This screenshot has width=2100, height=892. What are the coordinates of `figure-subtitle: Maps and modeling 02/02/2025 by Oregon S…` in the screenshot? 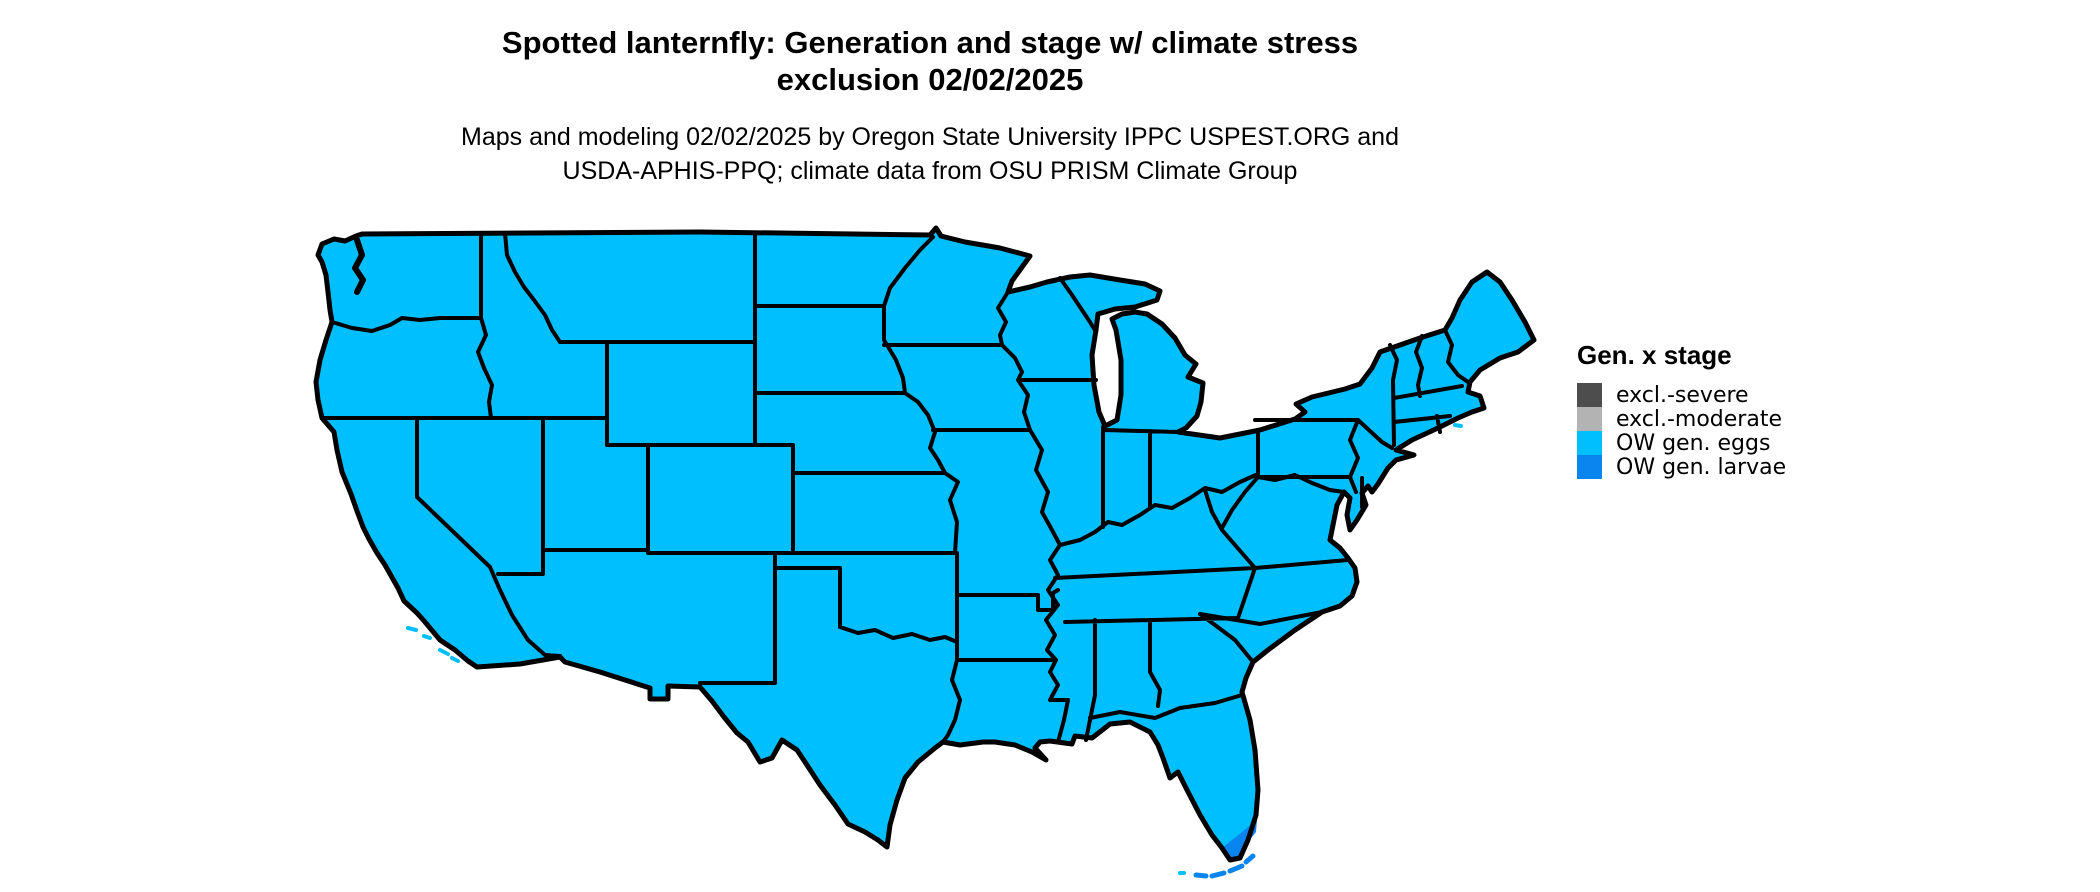 It's located at (930, 154).